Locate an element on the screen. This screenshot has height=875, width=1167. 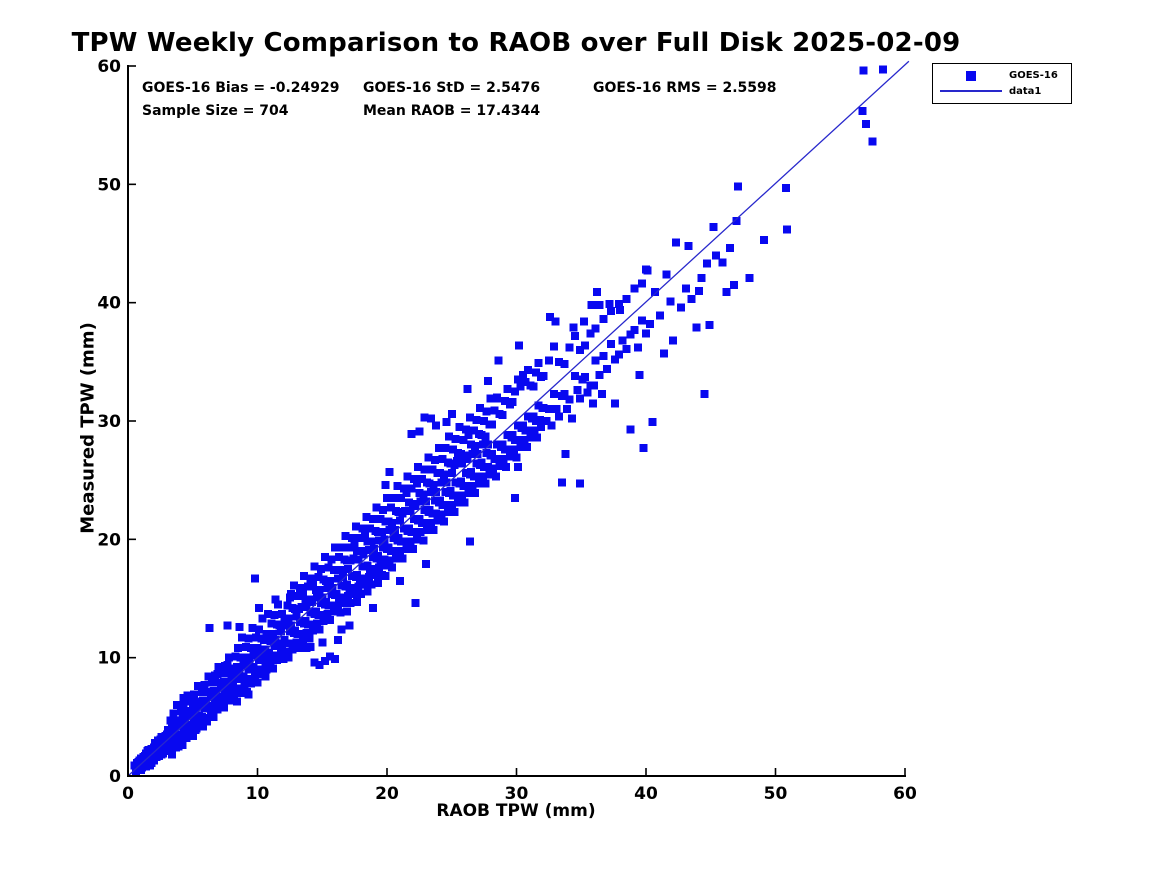
y-tick-label: 0 is located at coordinates (115, 777).